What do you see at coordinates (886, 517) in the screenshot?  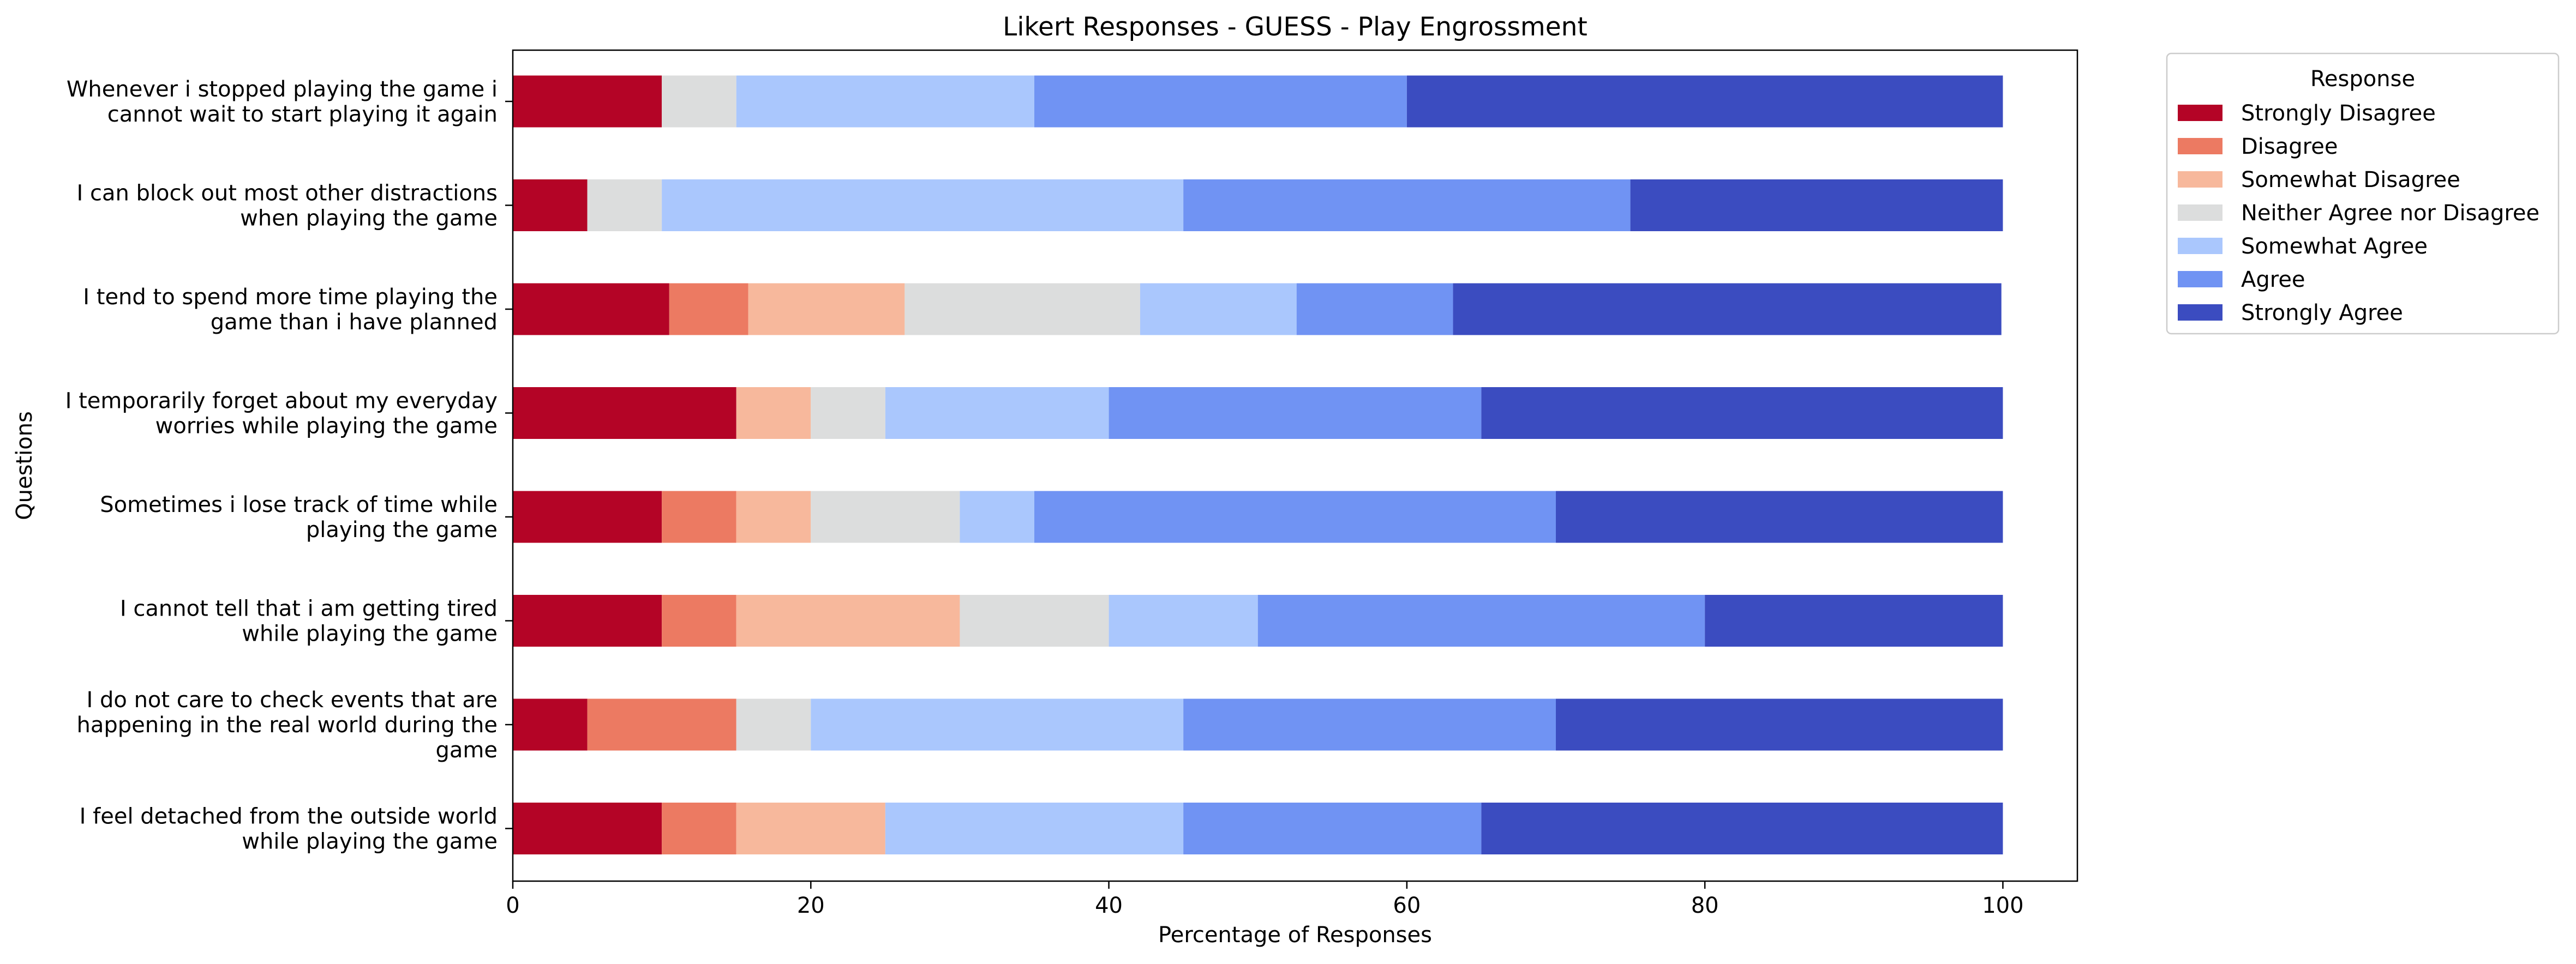 I see `bar-q5-neither-agree-nor-disagree` at bounding box center [886, 517].